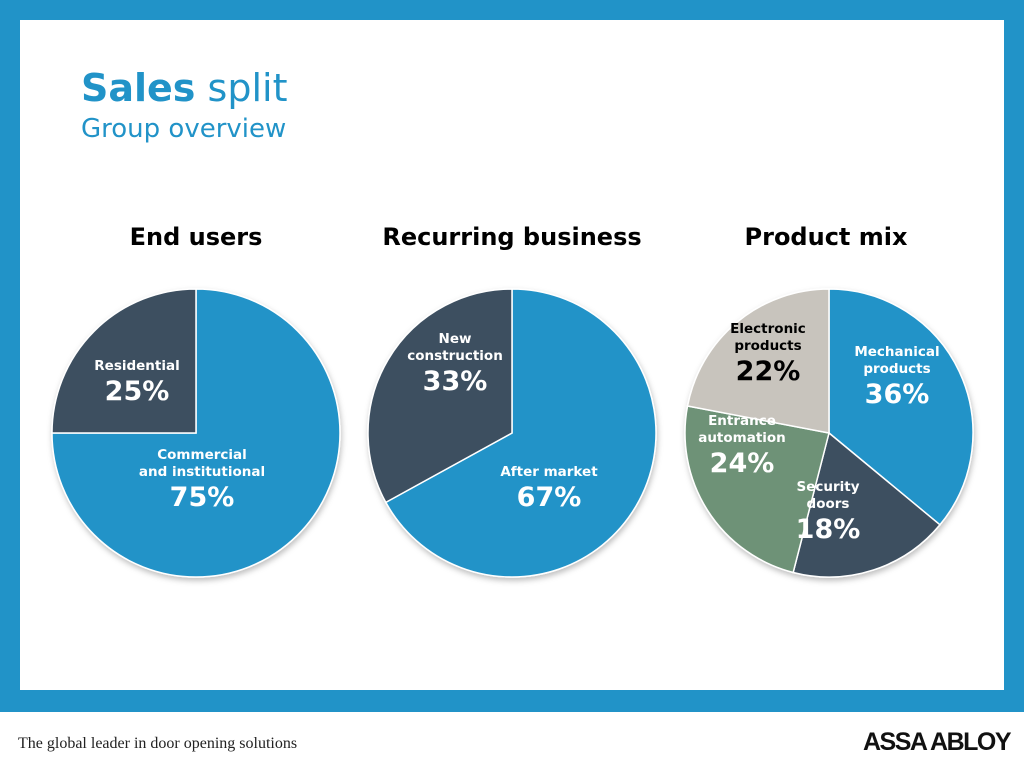 This screenshot has height=768, width=1024. What do you see at coordinates (549, 497) in the screenshot?
I see `slice-value: 67%` at bounding box center [549, 497].